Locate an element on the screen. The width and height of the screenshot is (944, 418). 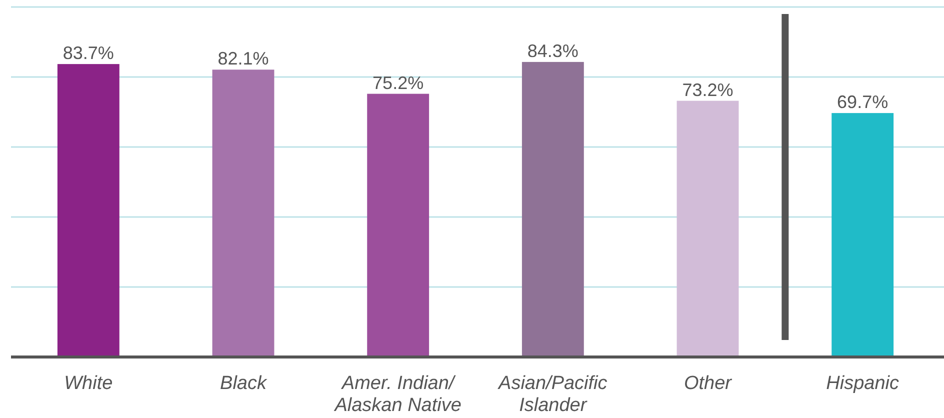
data-label: 69.7% is located at coordinates (862, 102).